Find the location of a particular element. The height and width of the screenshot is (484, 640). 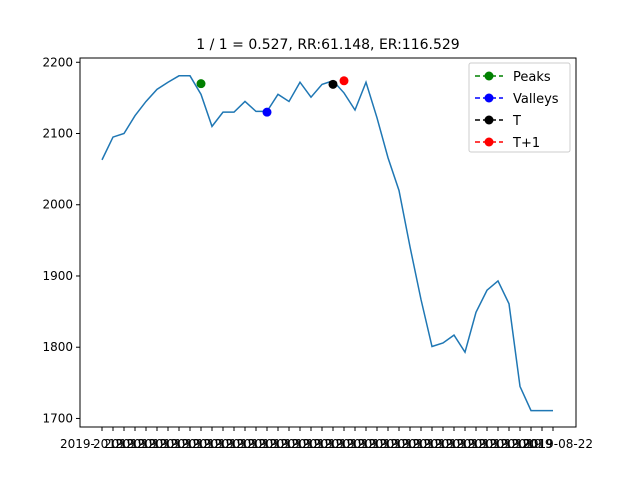

y-axis: 1700 1800 1900 2000 2100 2200 is located at coordinates (61, 240).